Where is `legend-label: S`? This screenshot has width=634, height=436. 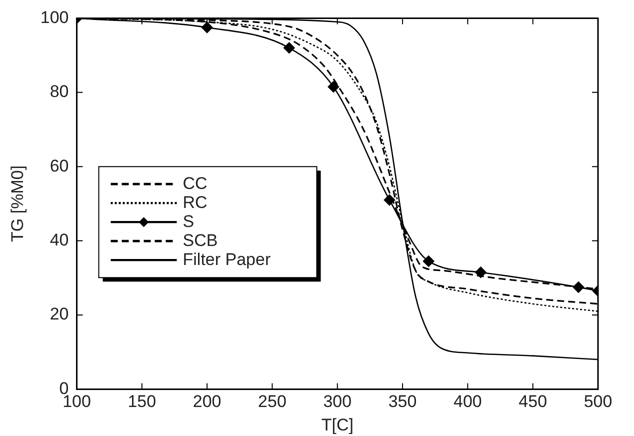
legend-label: S is located at coordinates (188, 221).